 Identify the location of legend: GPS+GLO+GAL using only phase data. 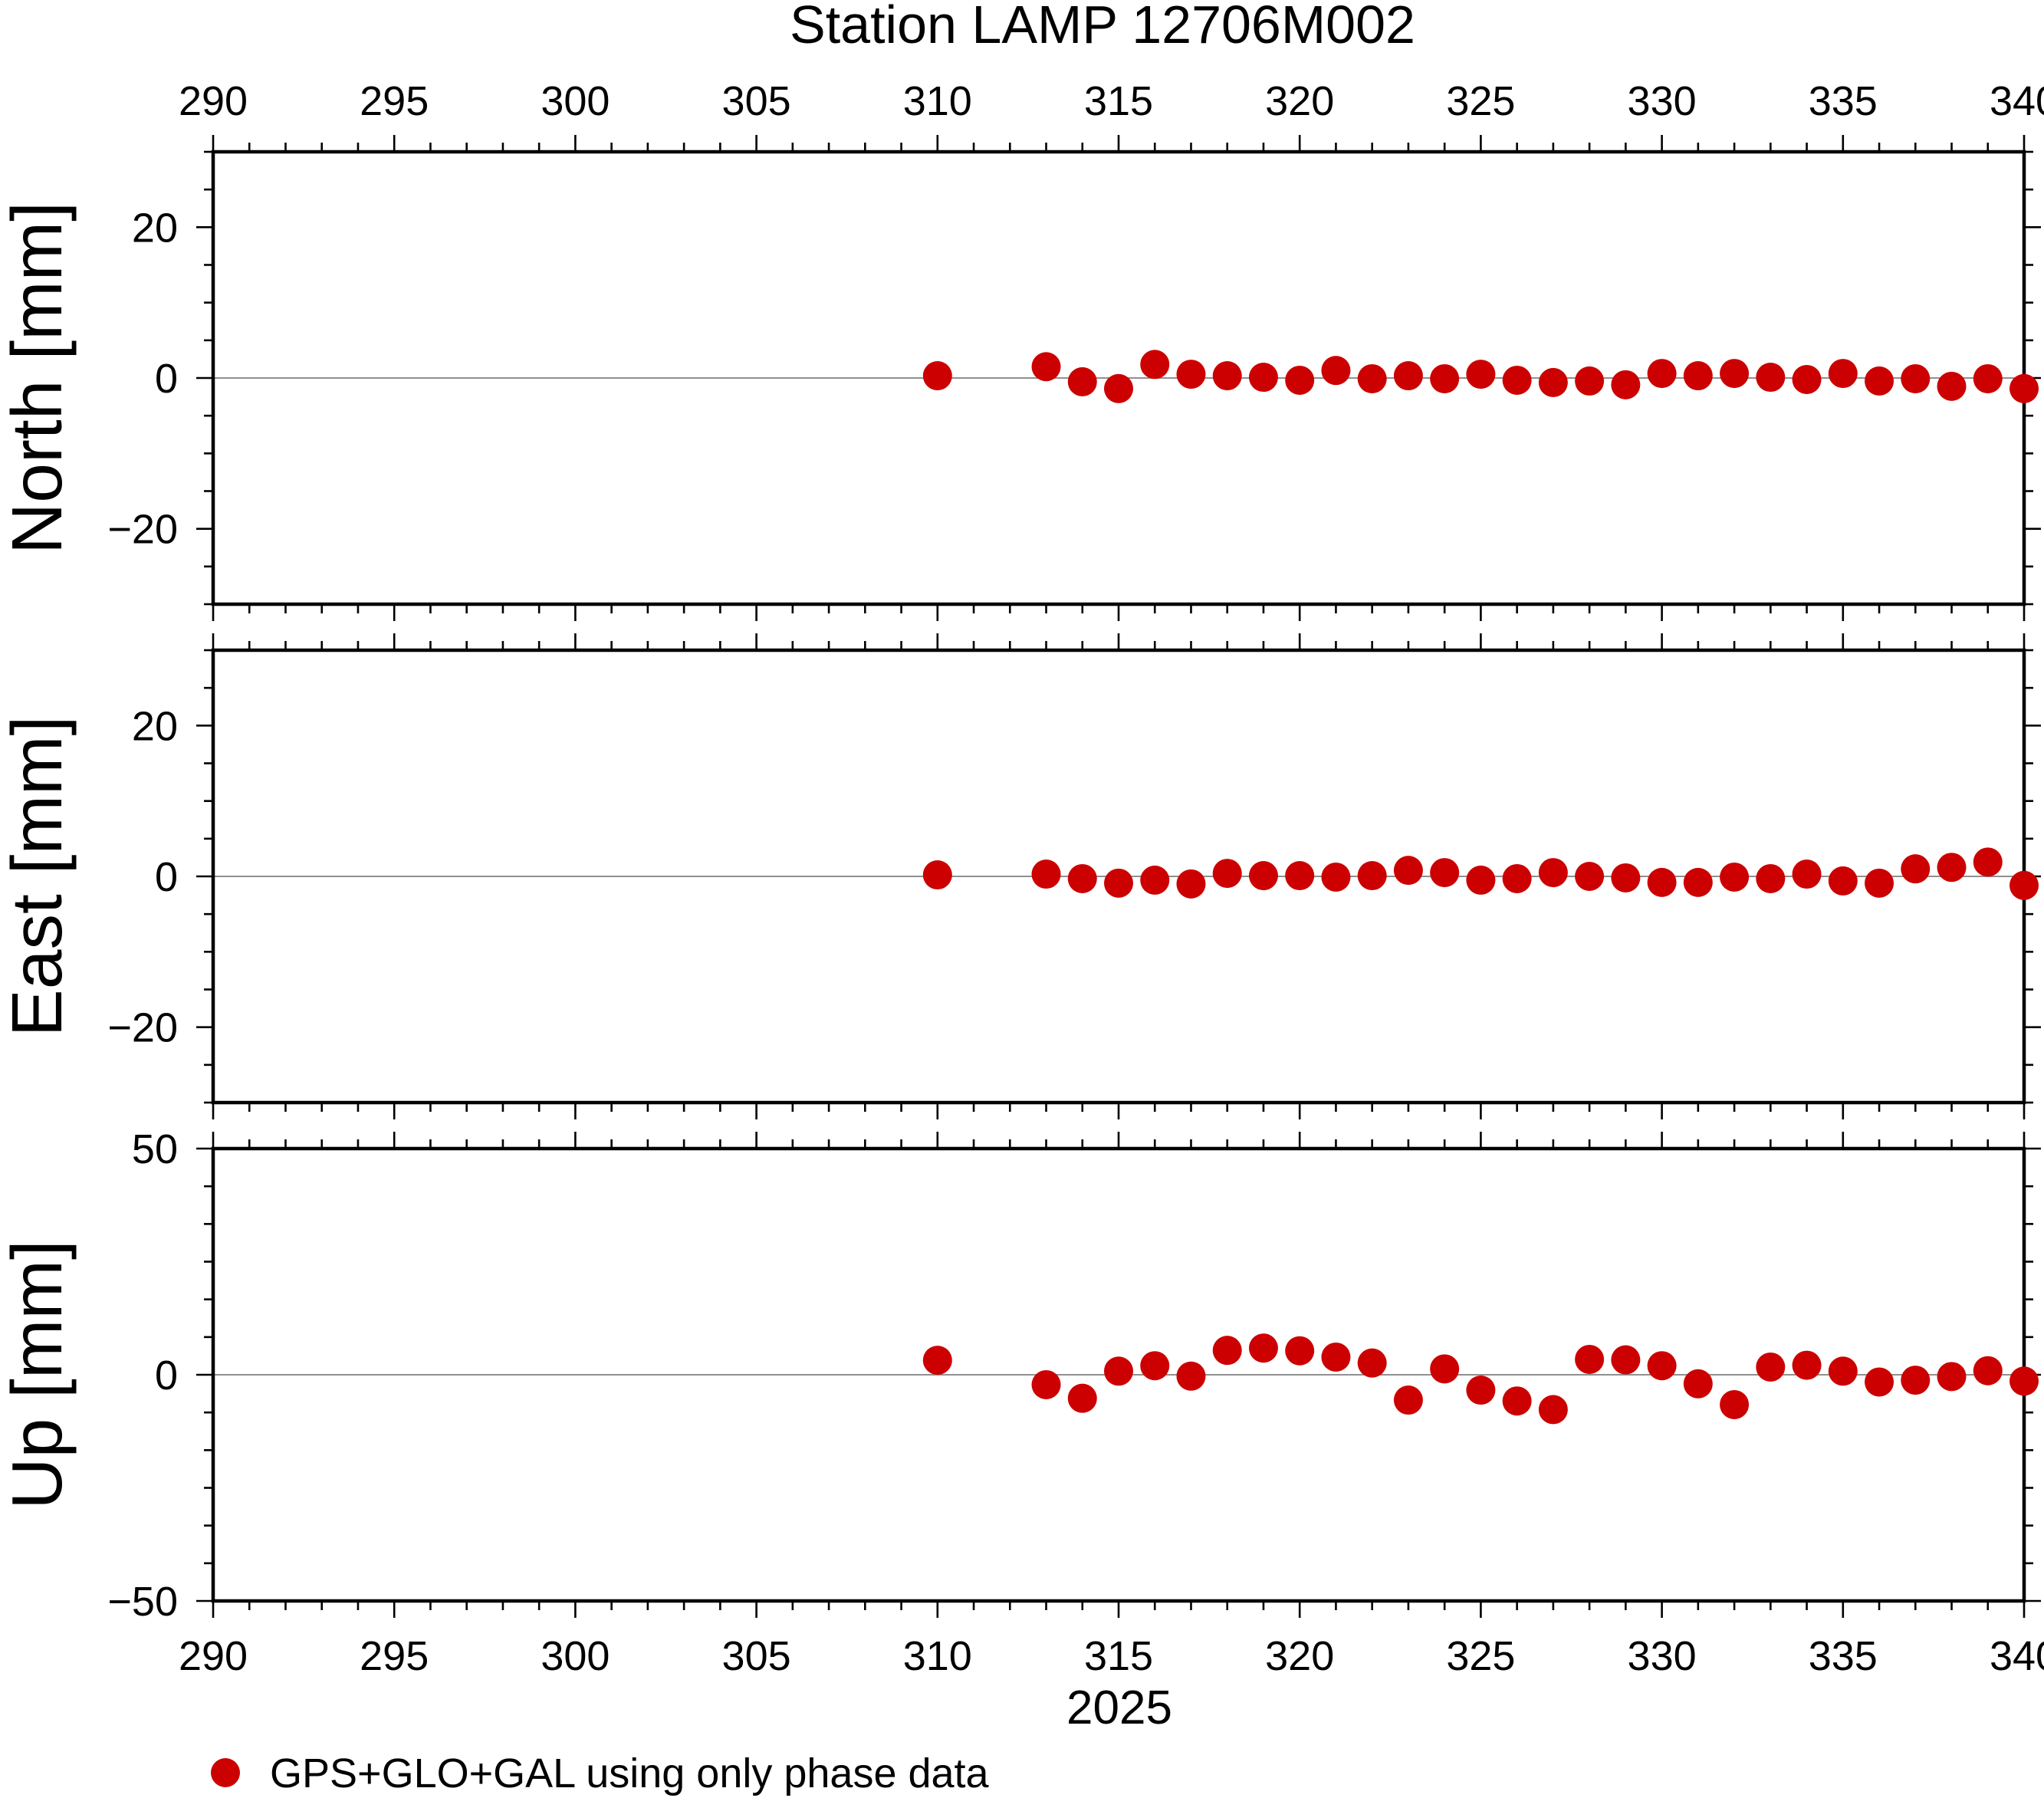
(600, 1773).